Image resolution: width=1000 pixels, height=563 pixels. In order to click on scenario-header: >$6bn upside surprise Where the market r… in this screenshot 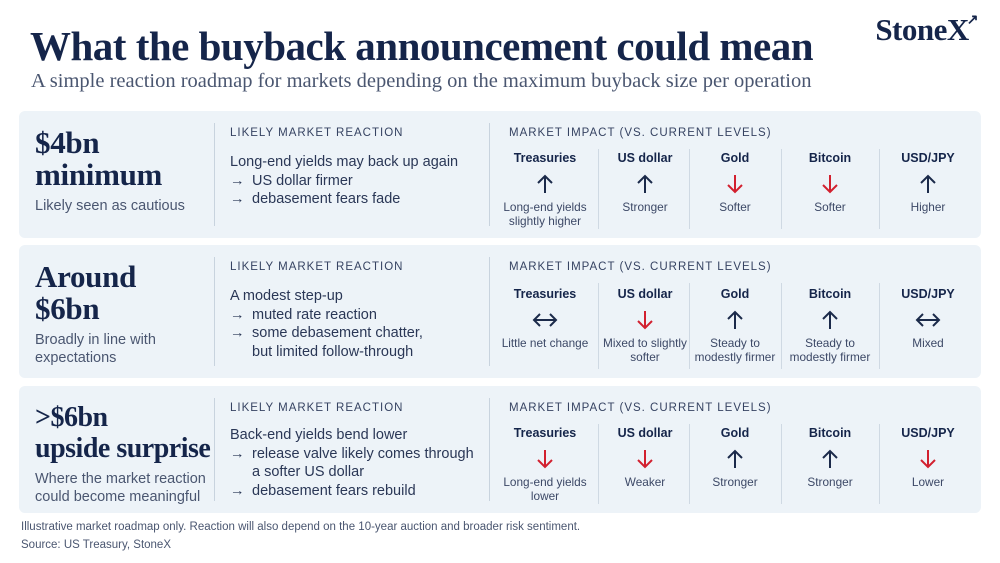, I will do `click(125, 454)`.